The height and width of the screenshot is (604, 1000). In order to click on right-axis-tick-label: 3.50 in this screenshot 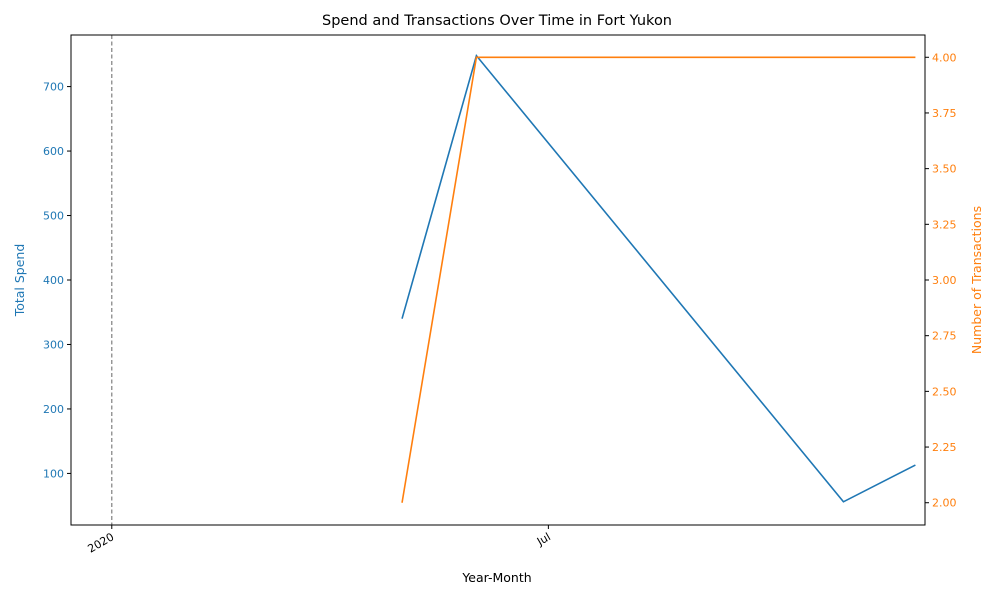, I will do `click(944, 169)`.